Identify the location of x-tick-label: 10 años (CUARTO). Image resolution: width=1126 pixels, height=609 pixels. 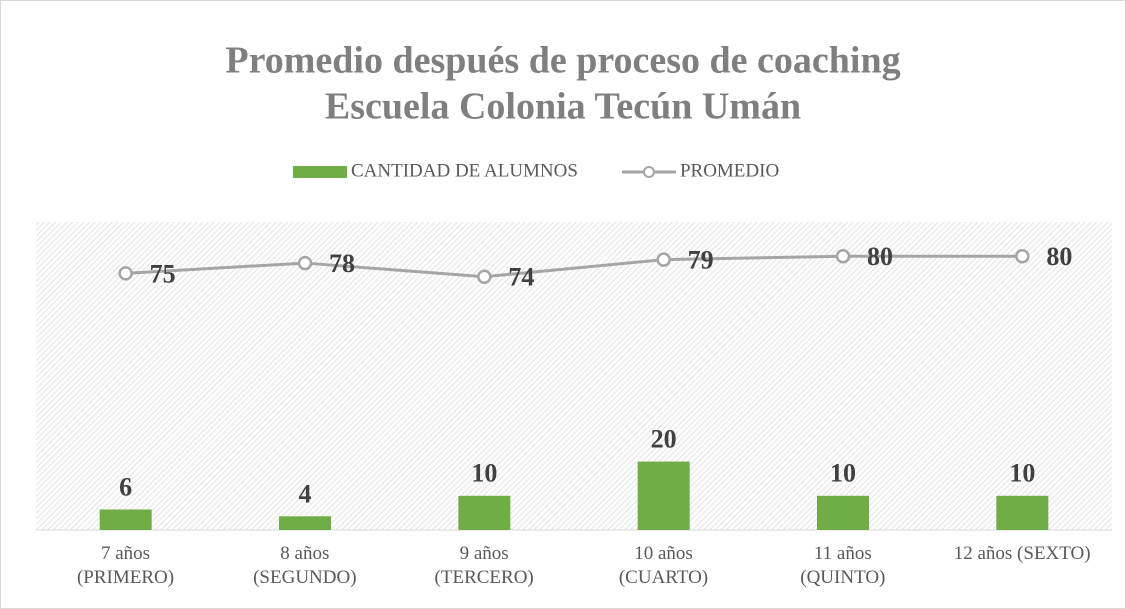
(663, 565).